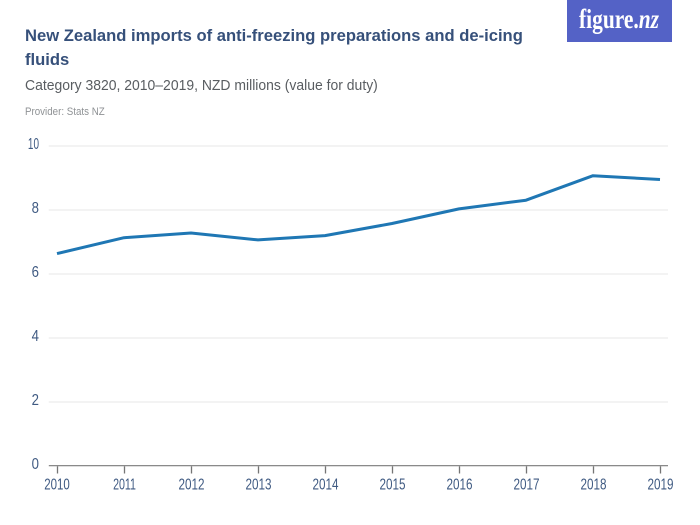  What do you see at coordinates (460, 484) in the screenshot?
I see `svg-text: 2016` at bounding box center [460, 484].